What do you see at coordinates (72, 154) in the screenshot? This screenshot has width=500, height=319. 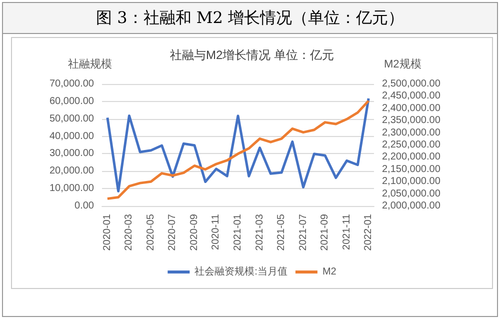 I see `y-tick-label: 30,000.00` at bounding box center [72, 154].